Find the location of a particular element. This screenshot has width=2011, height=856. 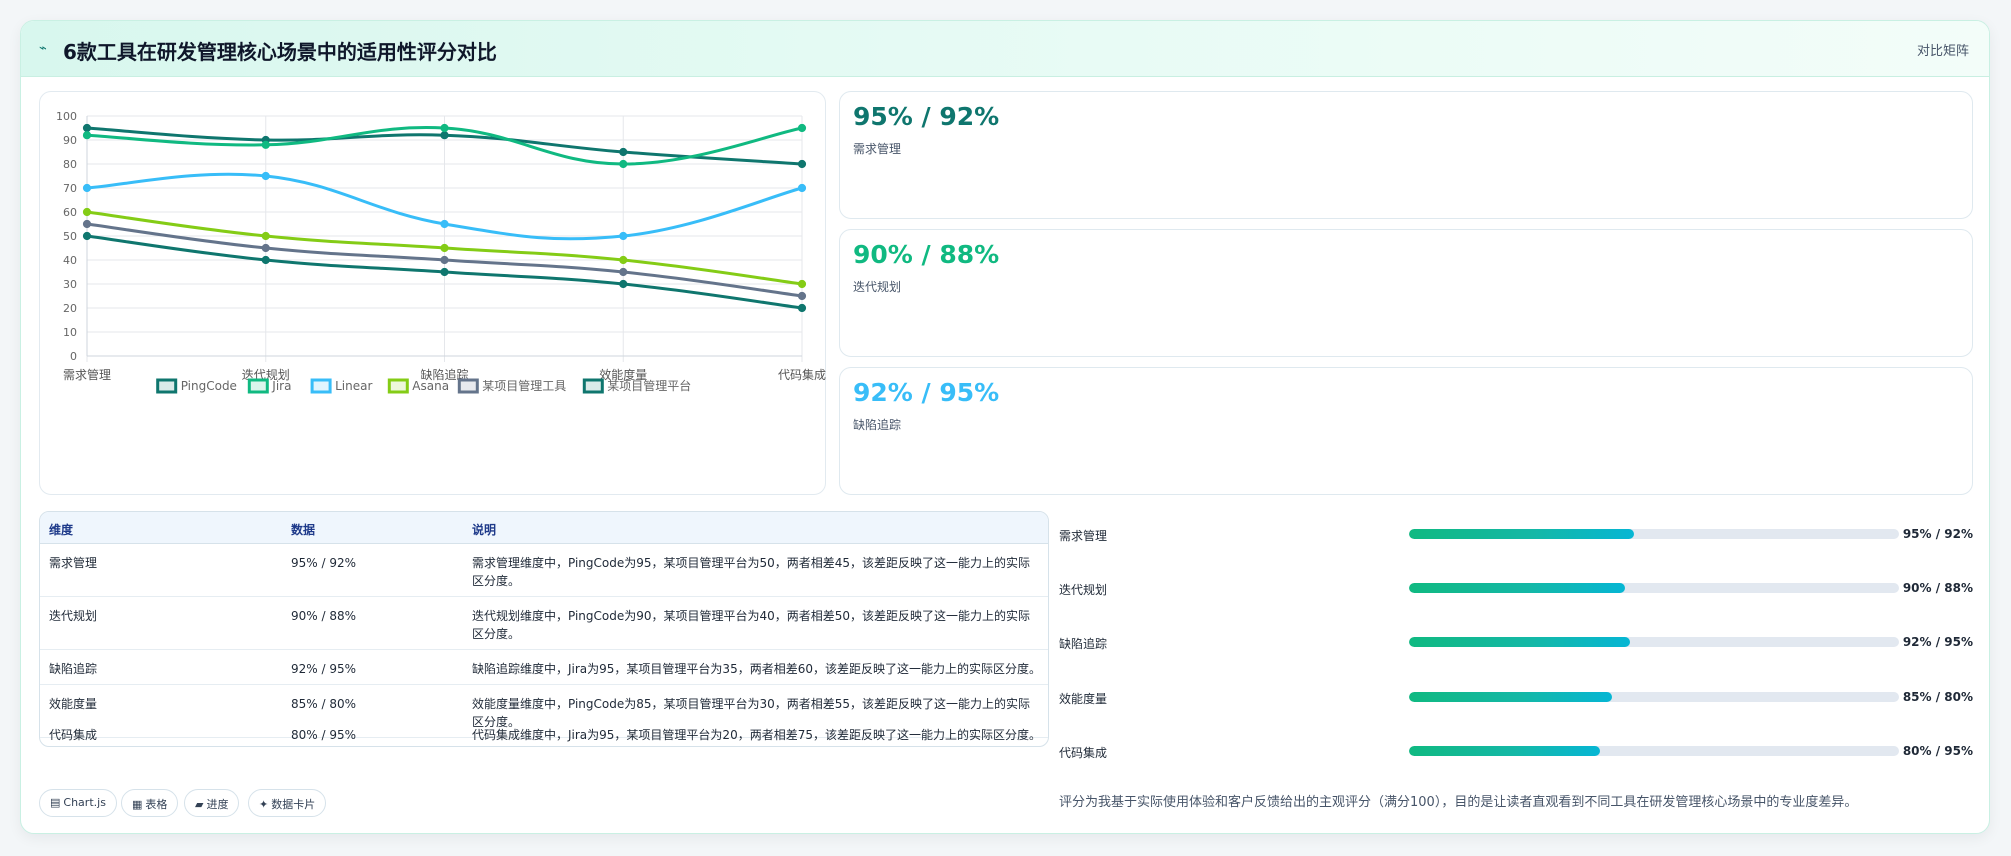

chip-chartjs: ▤ Chart.js is located at coordinates (78, 803).